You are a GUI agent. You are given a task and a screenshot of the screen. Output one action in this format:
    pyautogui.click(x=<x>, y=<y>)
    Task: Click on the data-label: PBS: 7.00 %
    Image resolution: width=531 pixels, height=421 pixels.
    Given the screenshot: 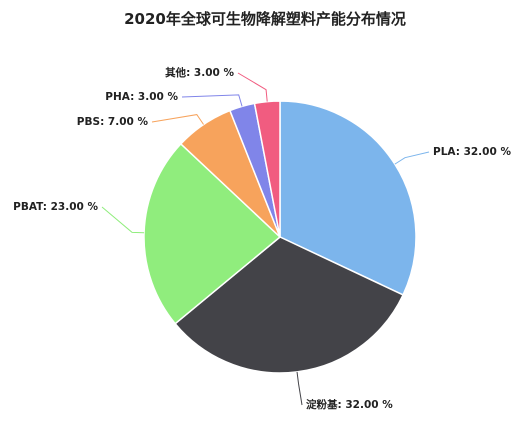 What is the action you would take?
    pyautogui.click(x=113, y=122)
    